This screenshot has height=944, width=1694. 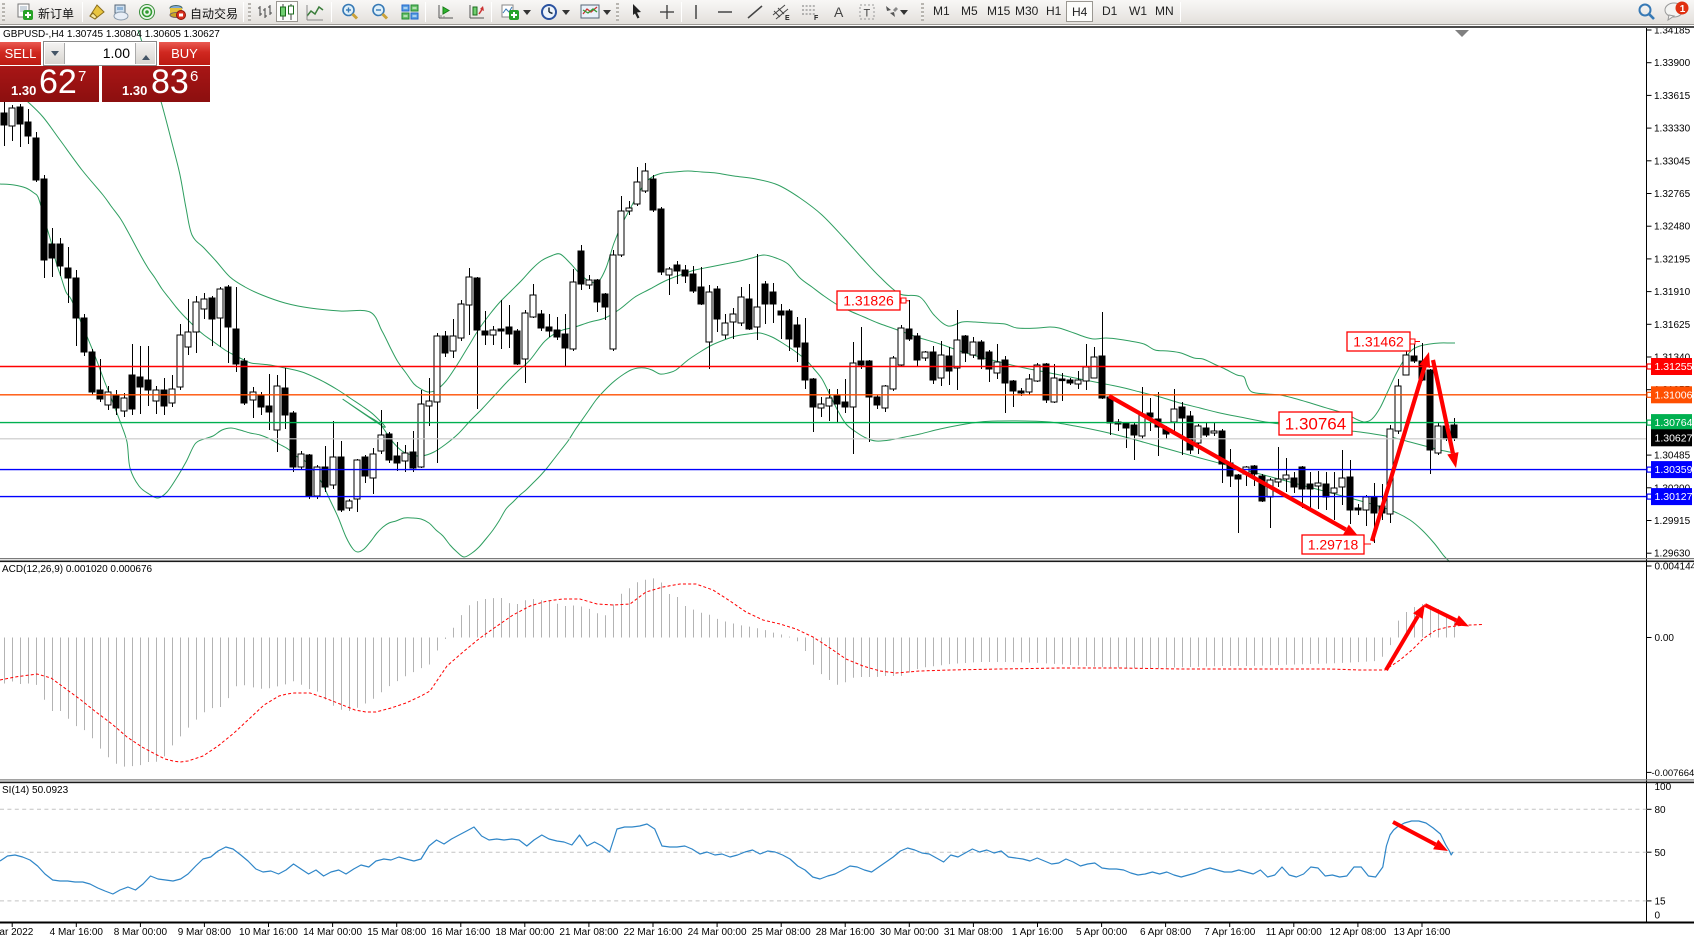 I want to click on svg-text: 50, so click(x=1661, y=853).